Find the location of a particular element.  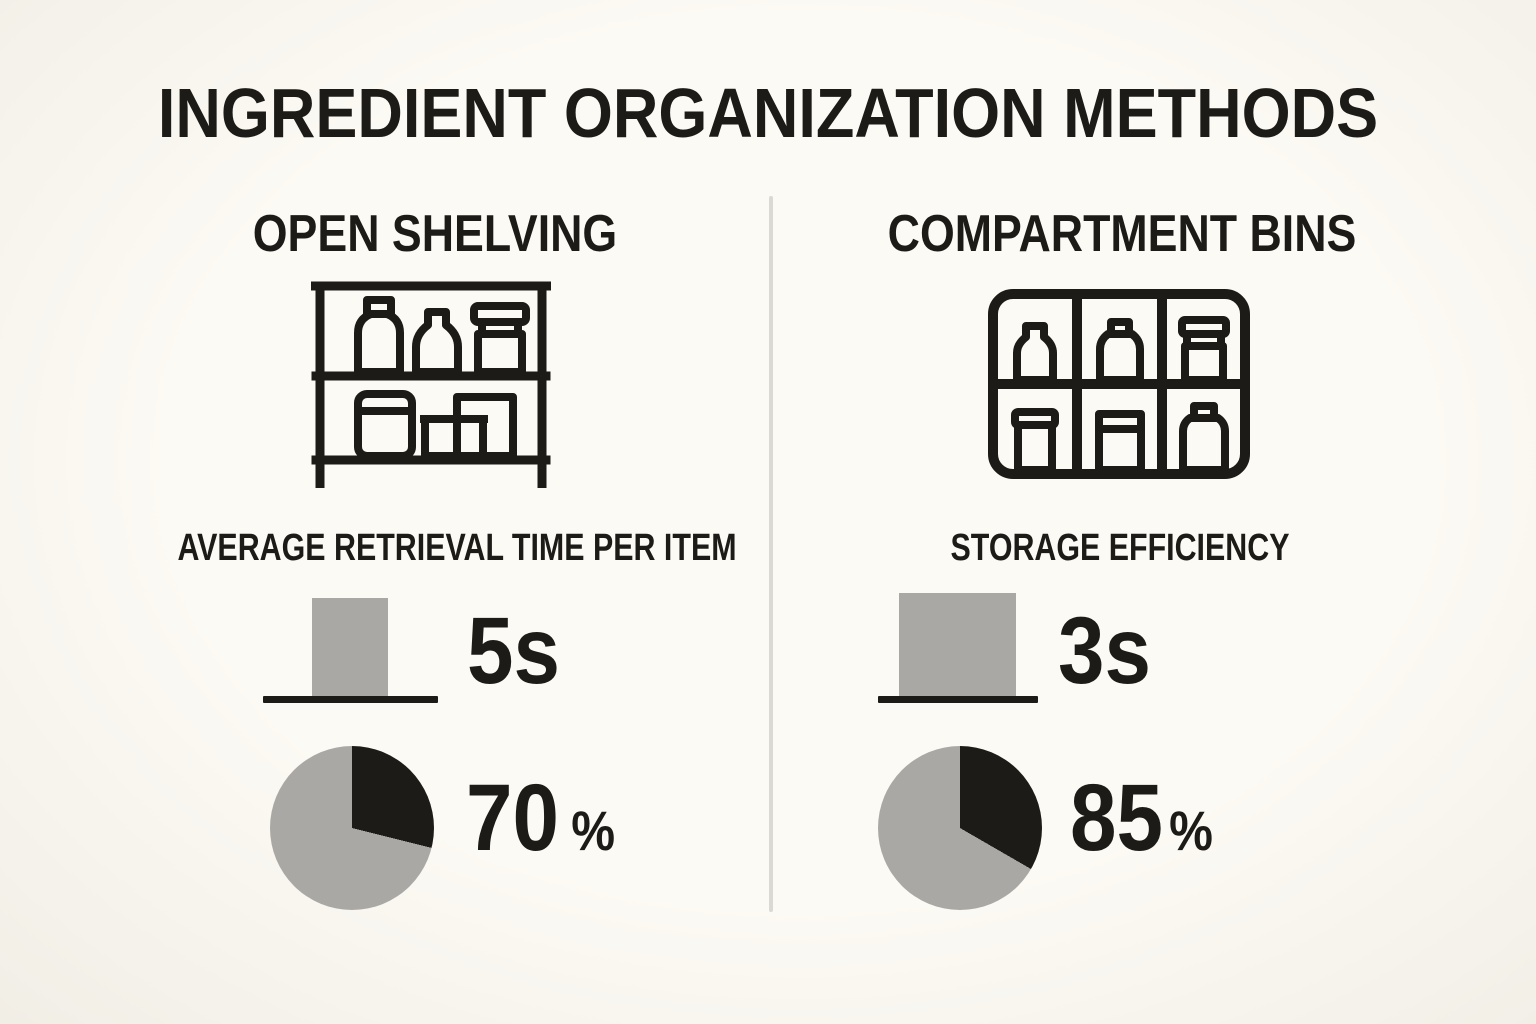

storage-percent-number: 85 is located at coordinates (1116, 818).